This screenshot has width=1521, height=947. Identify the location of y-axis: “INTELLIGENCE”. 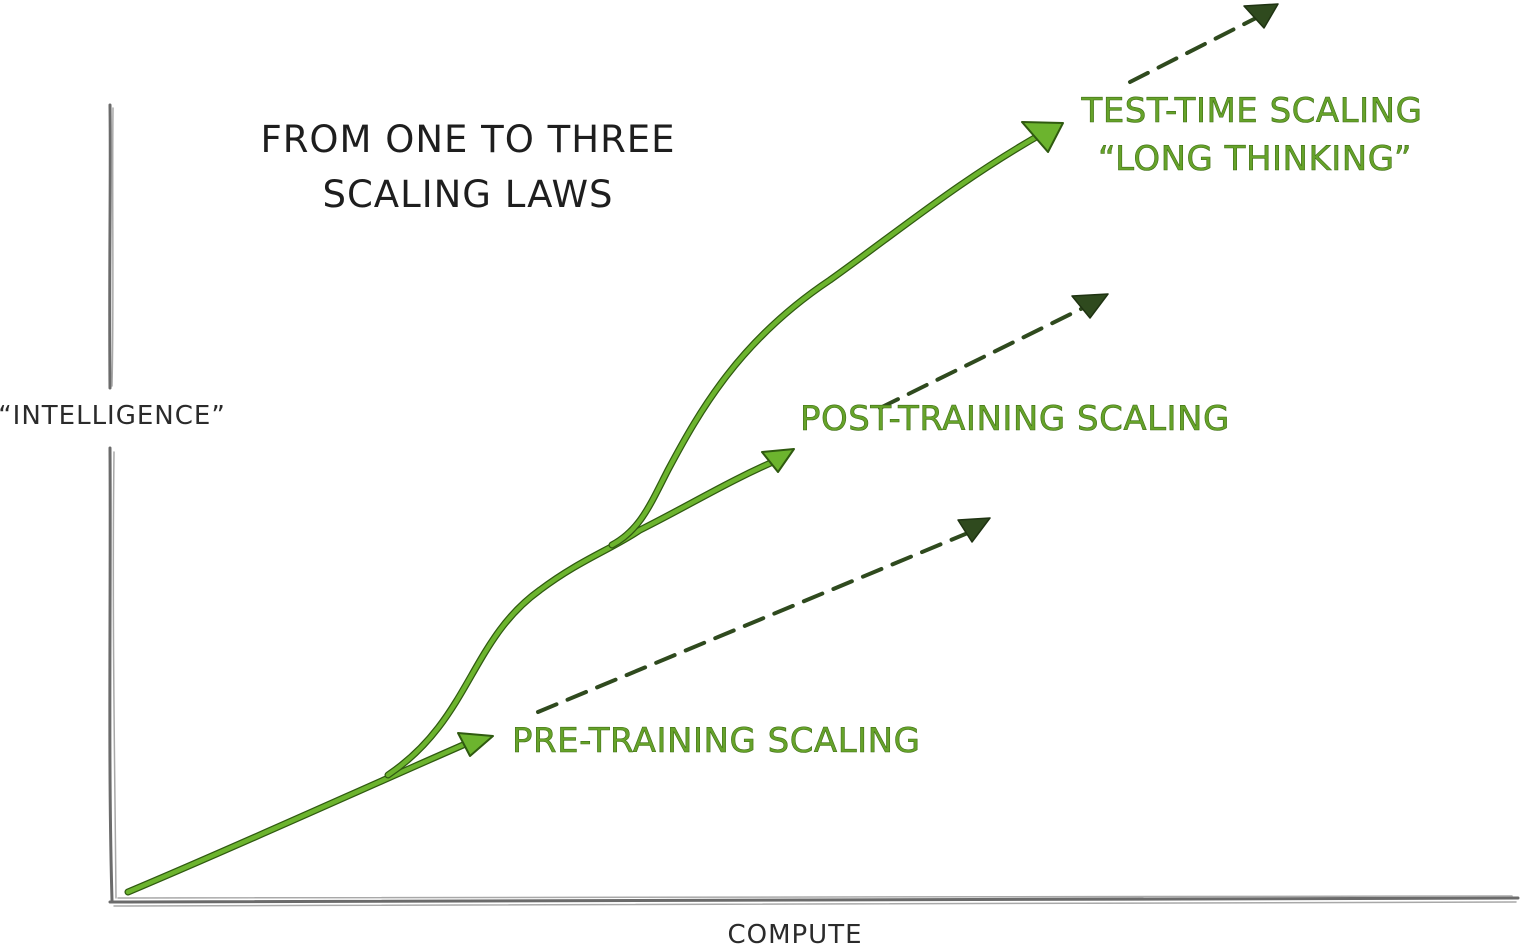
(113, 502).